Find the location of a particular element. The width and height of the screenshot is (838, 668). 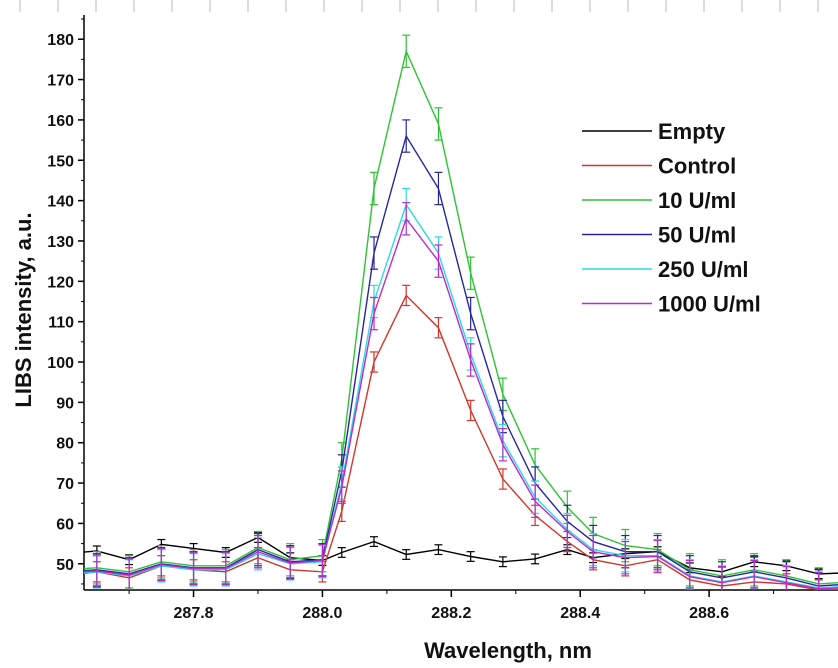

legend-label-1000-u-ml: 1000 U/ml is located at coordinates (709, 304).